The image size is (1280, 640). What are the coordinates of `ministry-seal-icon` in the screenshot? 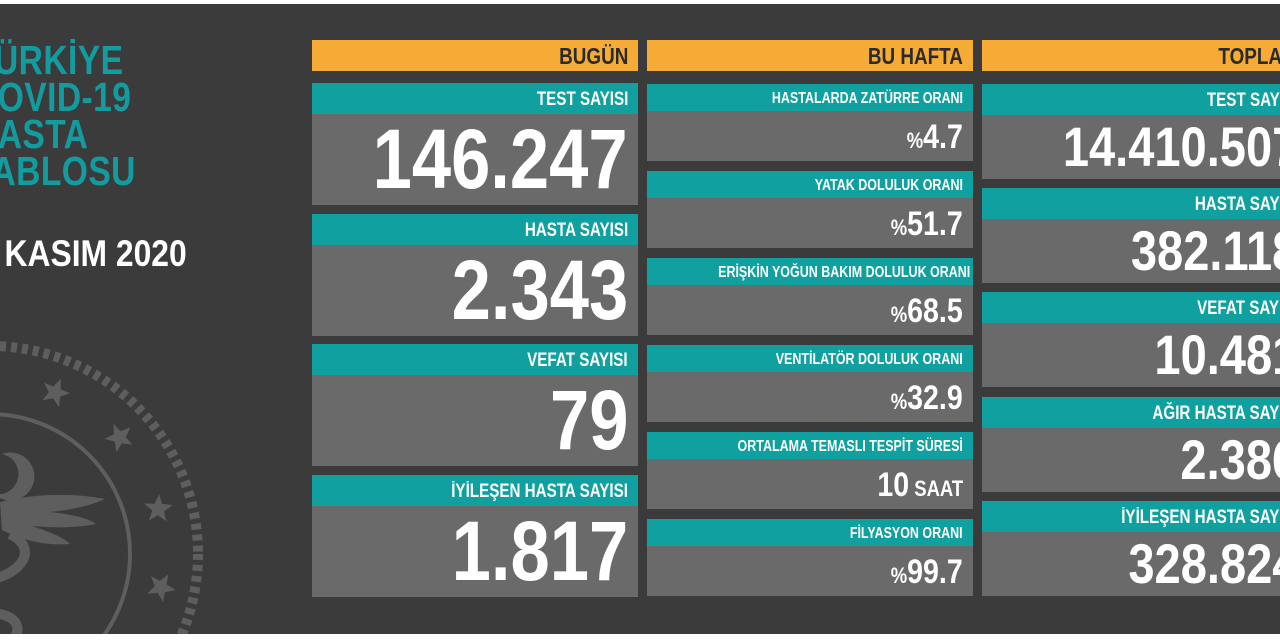 It's located at (101, 487).